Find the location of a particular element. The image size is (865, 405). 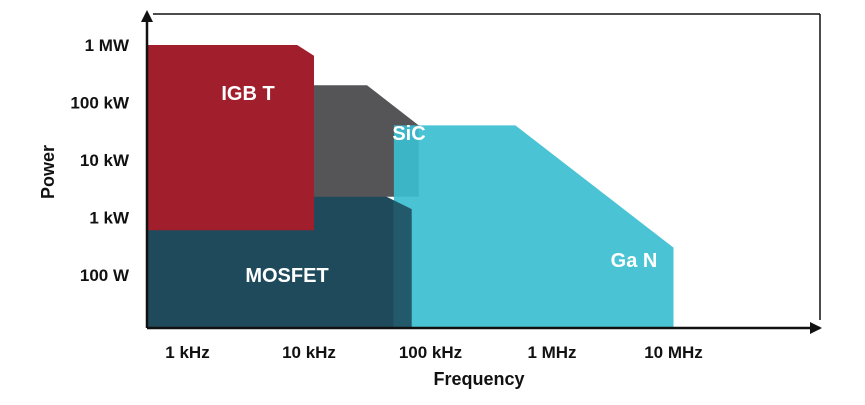

y-tick-label: 1 kW is located at coordinates (109, 218).